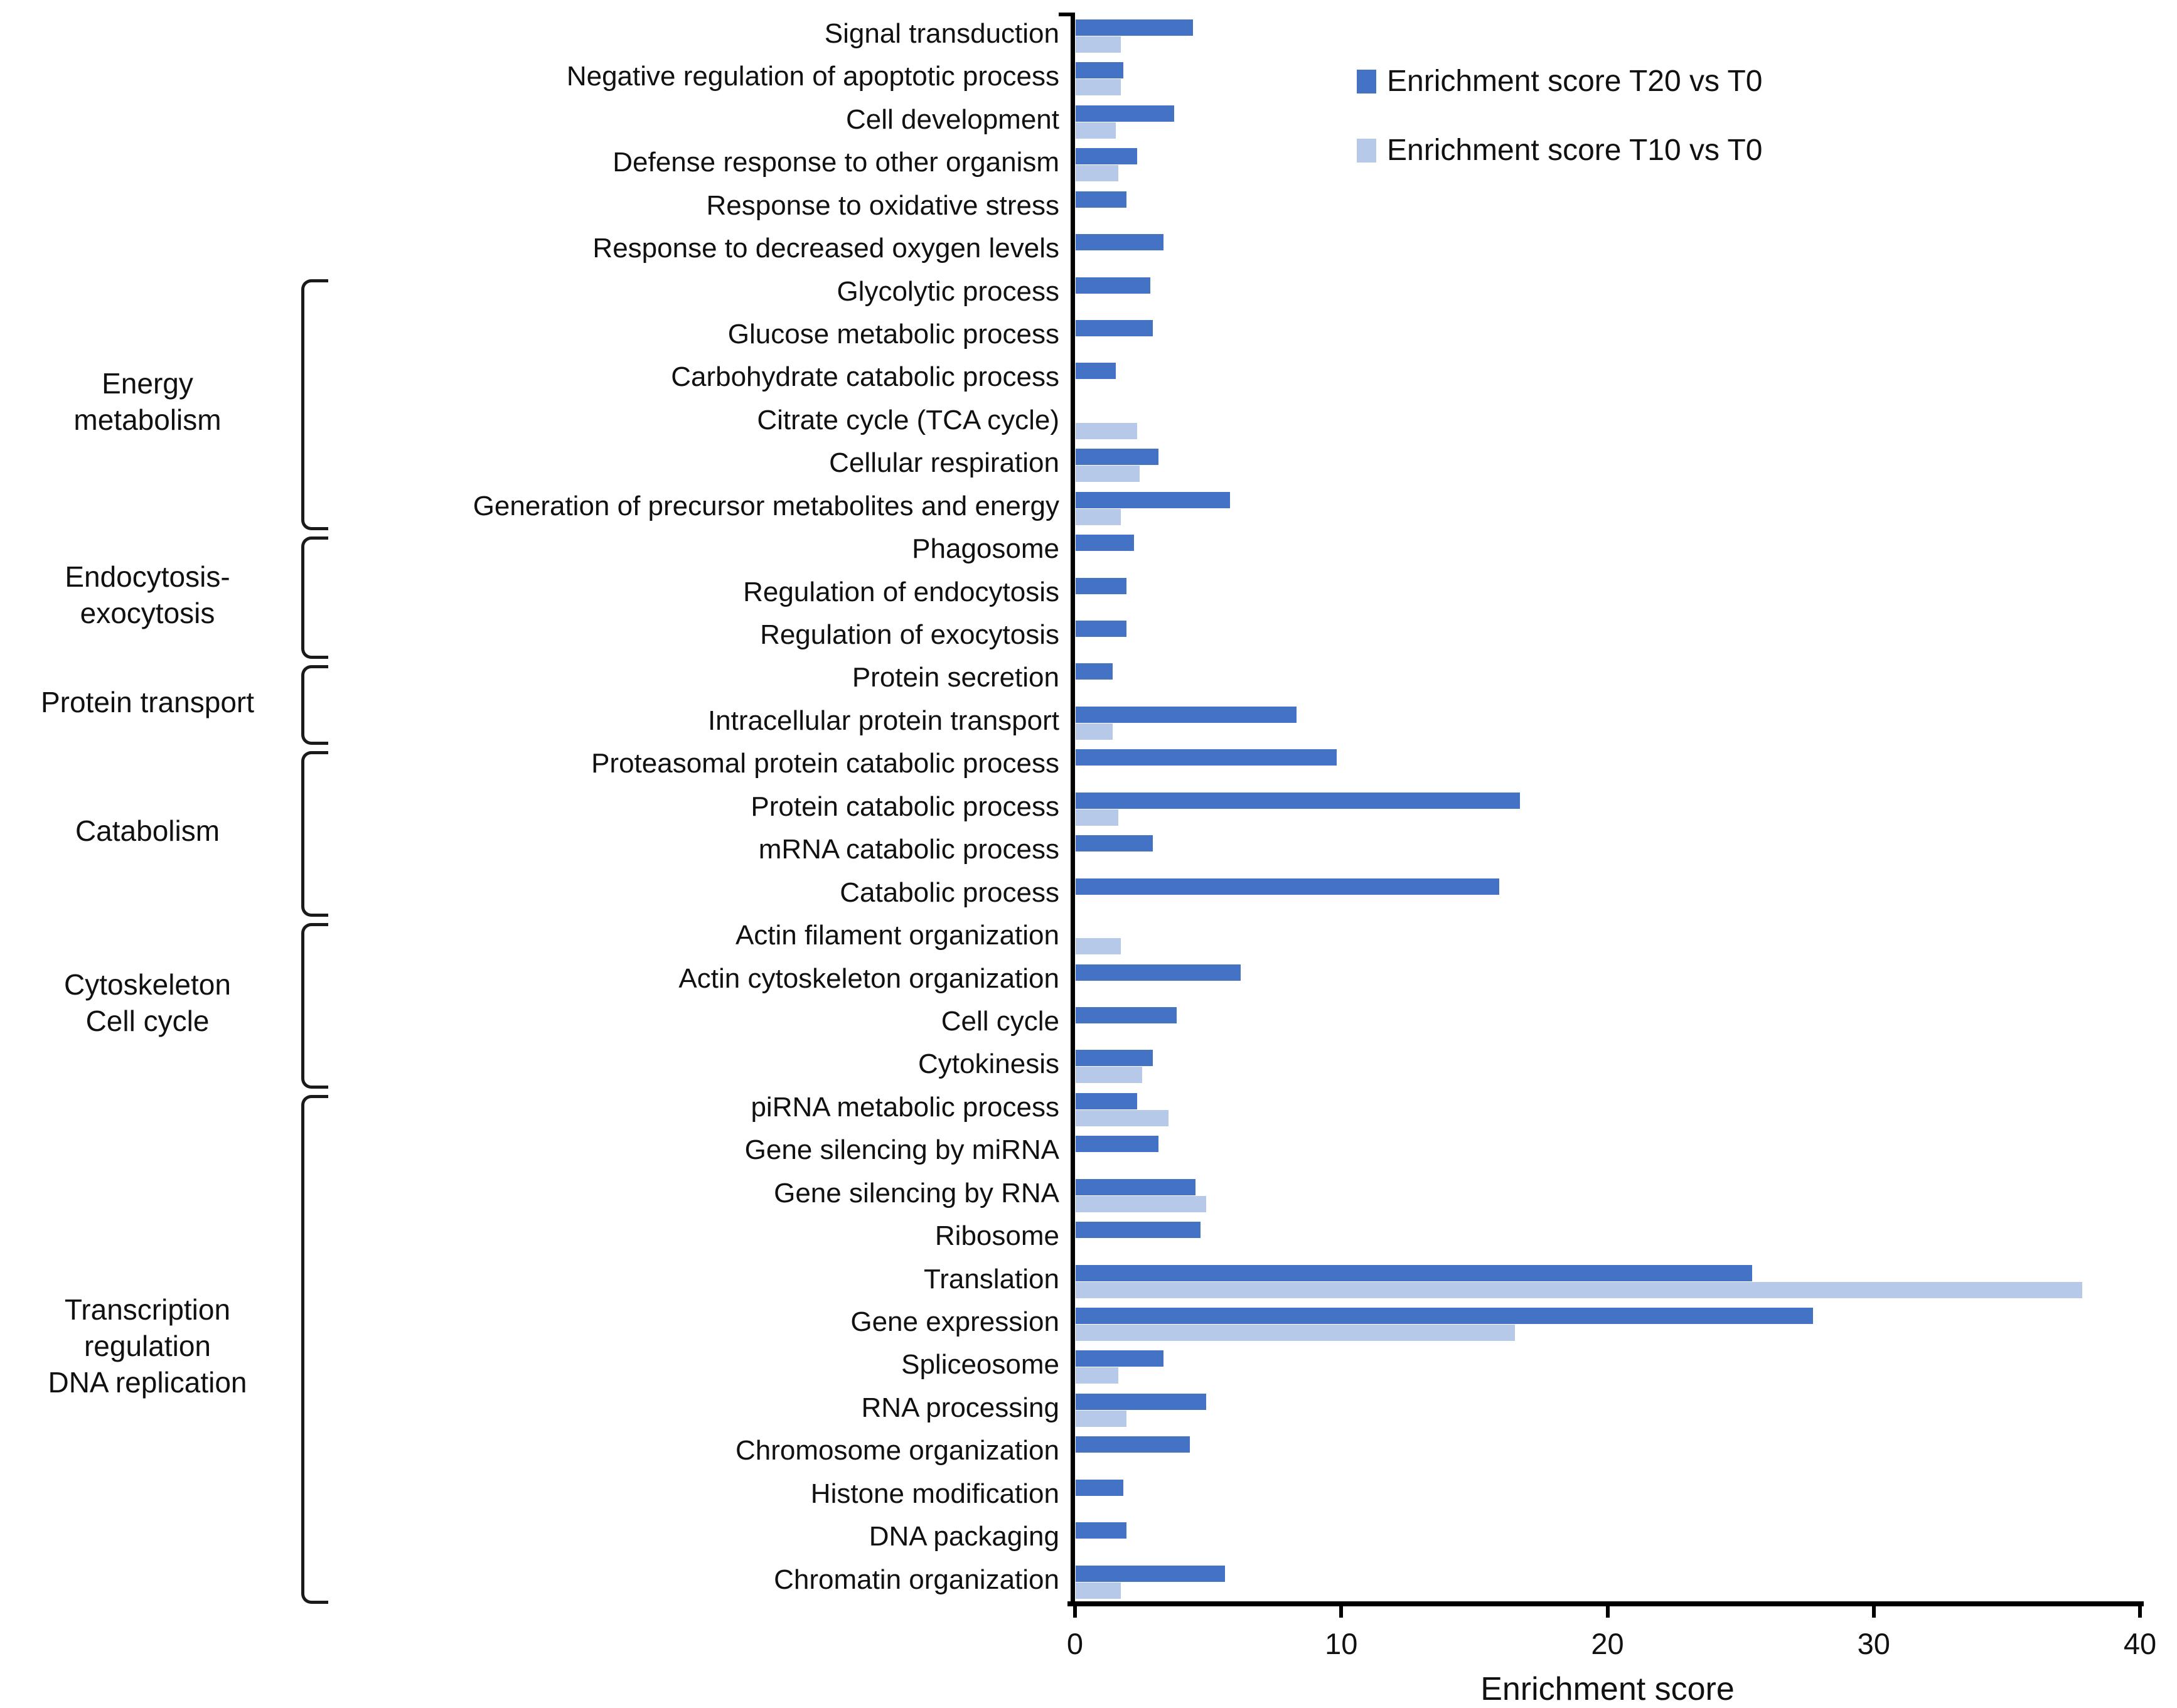 This screenshot has width=2177, height=1708. What do you see at coordinates (905, 806) in the screenshot?
I see `category-label: Protein catabolic process` at bounding box center [905, 806].